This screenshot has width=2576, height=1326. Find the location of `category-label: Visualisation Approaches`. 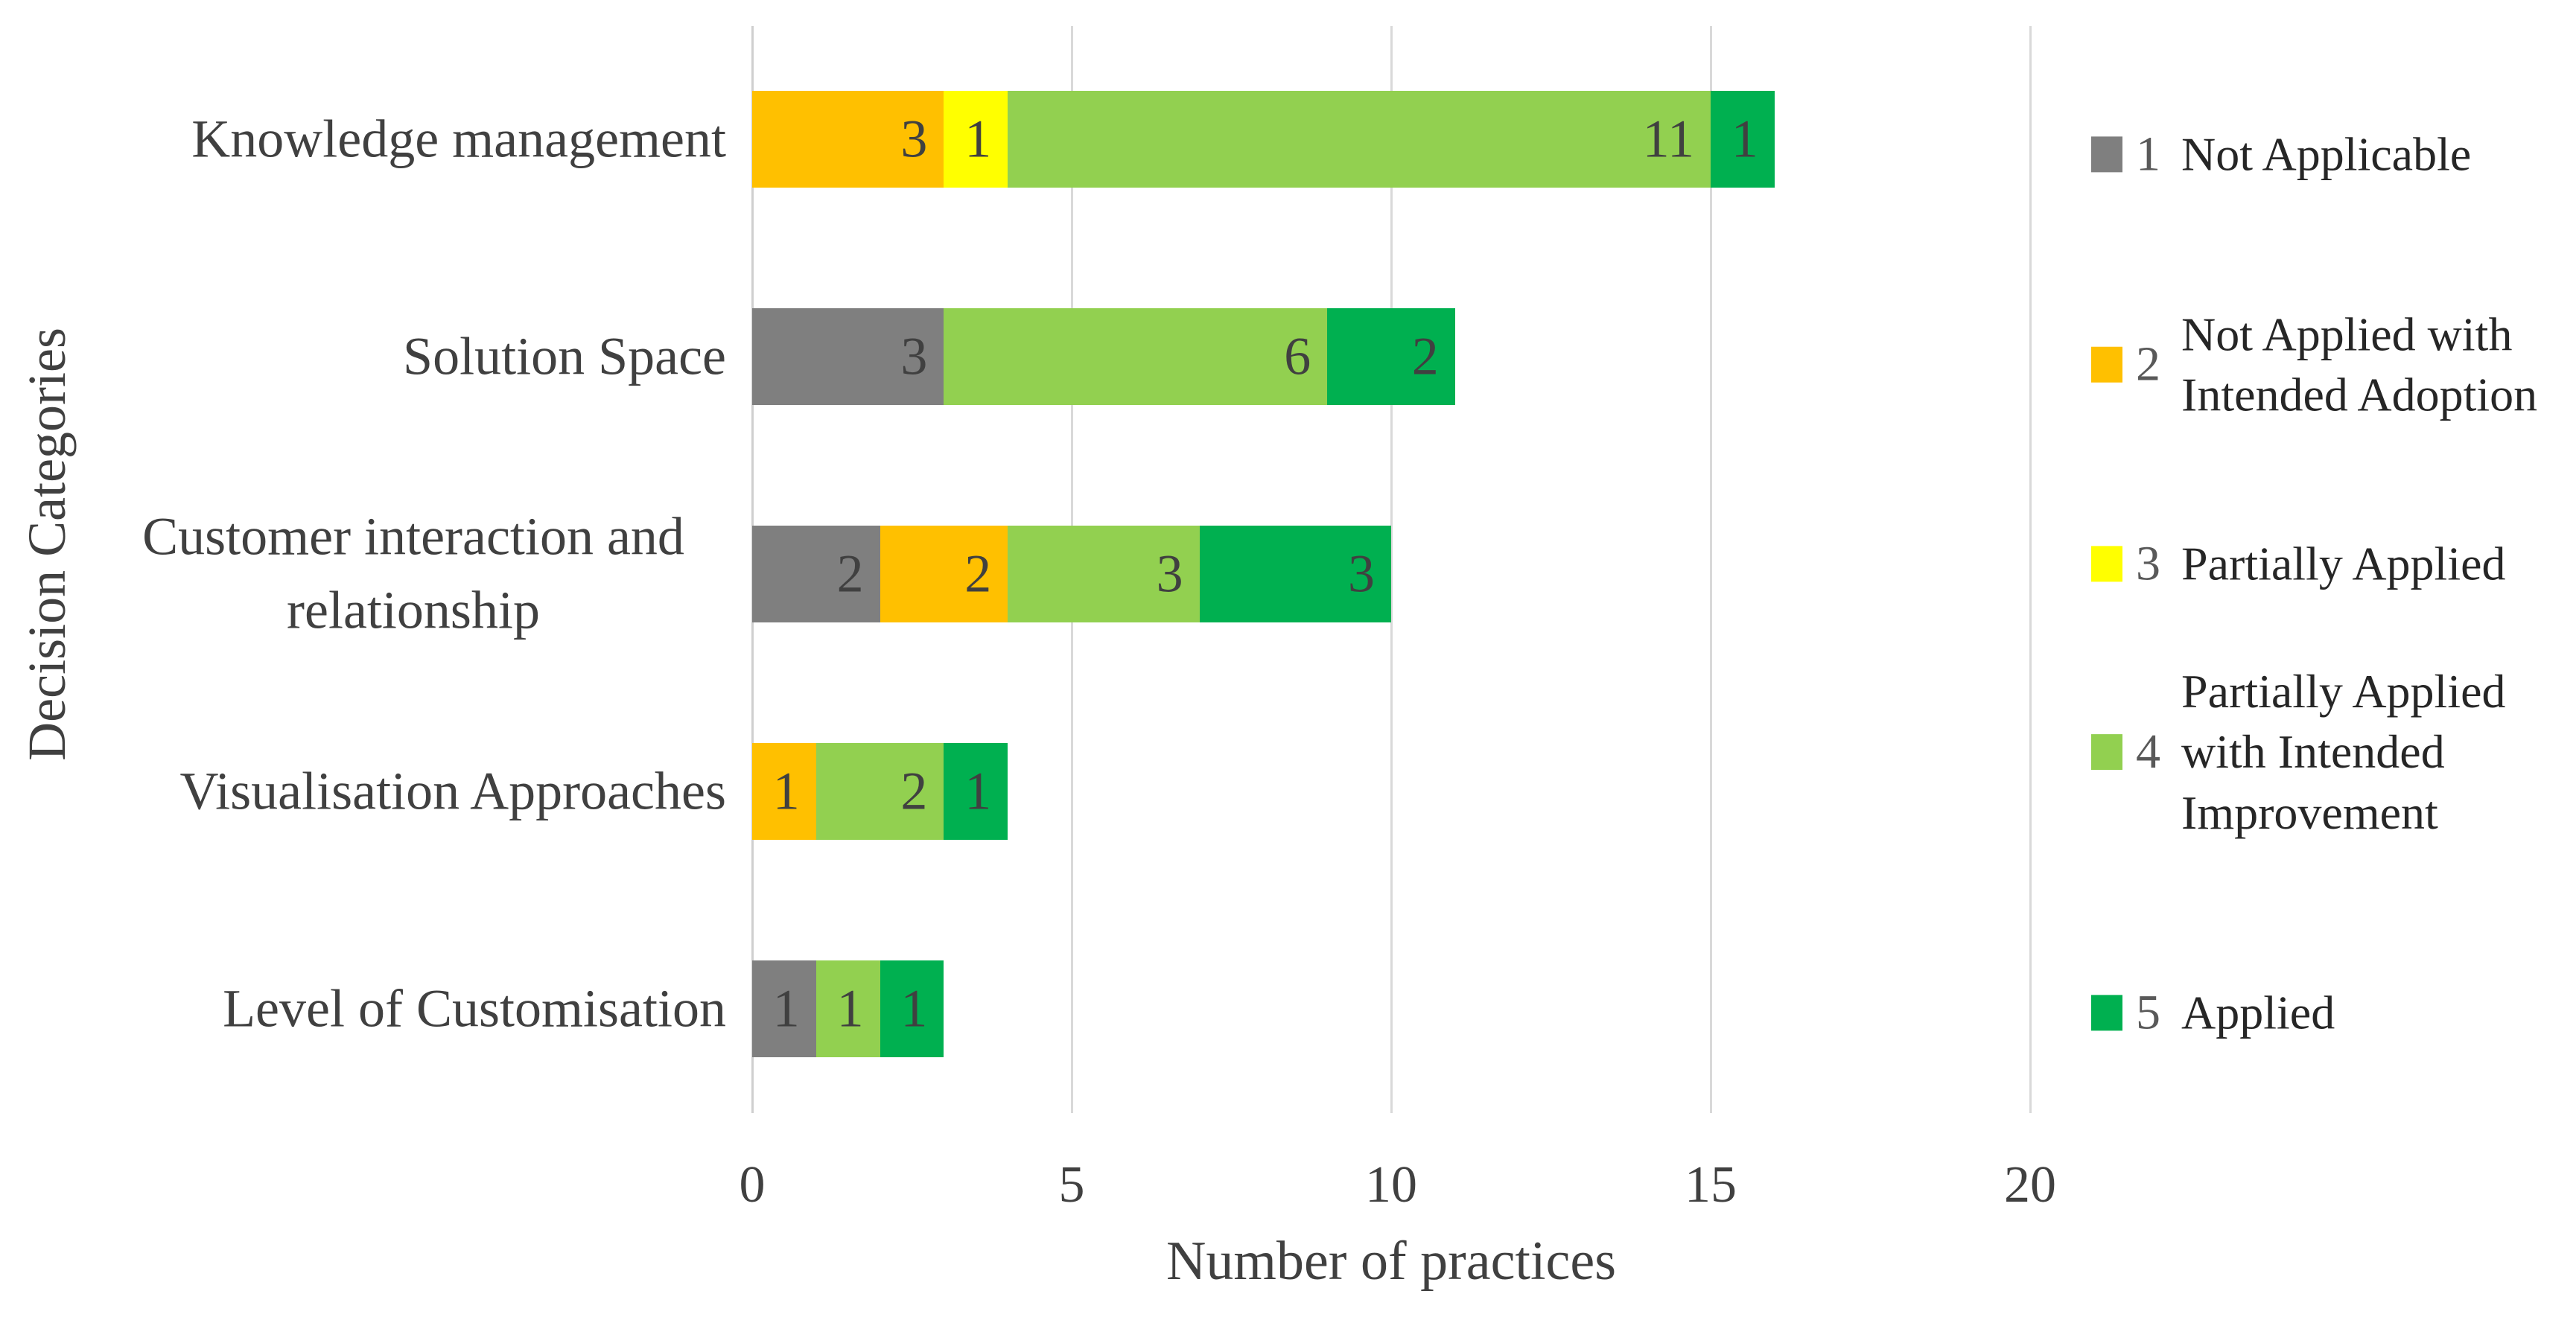

category-label: Visualisation Approaches is located at coordinates (452, 791).